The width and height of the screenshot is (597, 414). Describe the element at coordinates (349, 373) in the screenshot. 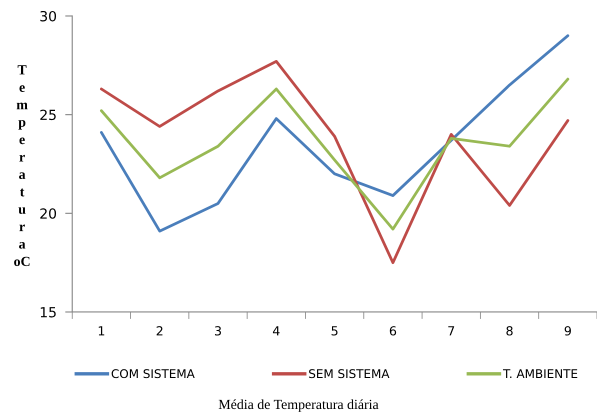

I see `legend-label: SEM SISTEMA` at that location.